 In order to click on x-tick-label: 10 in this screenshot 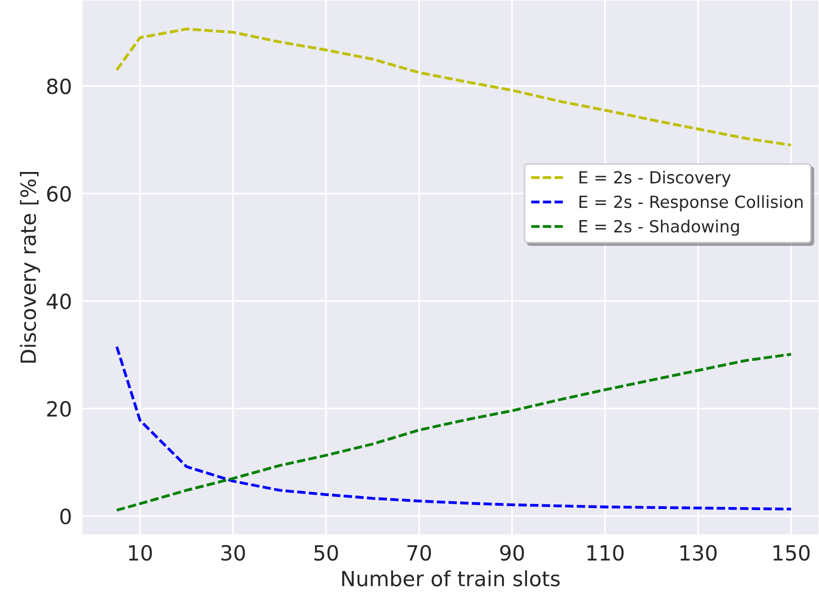, I will do `click(140, 552)`.